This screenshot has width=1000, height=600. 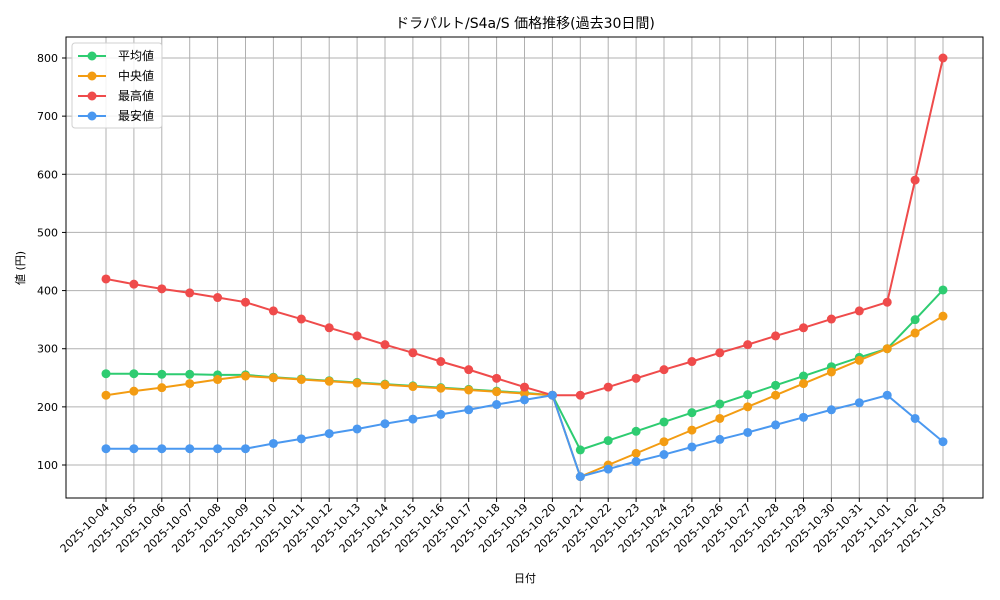 What do you see at coordinates (20, 268) in the screenshot?
I see `y-axis-label: 値 (円)` at bounding box center [20, 268].